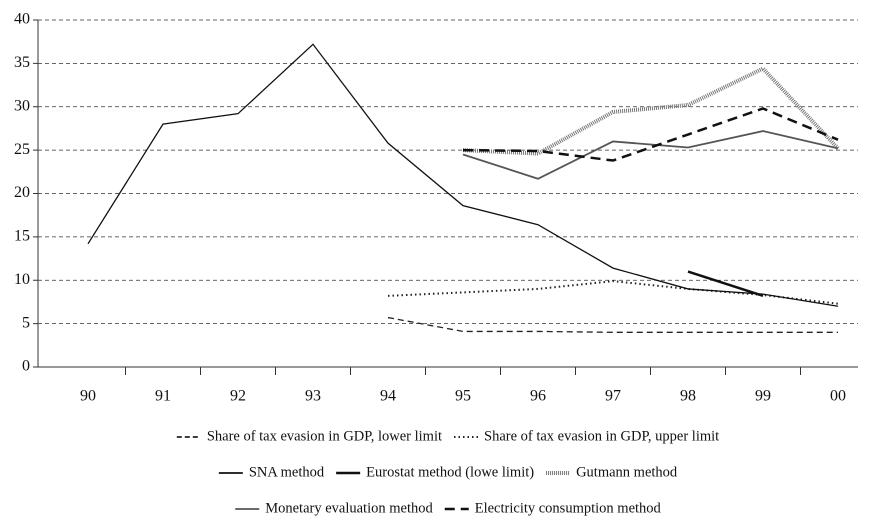  Describe the element at coordinates (349, 508) in the screenshot. I see `legend-label: Monetary evaluation method` at that location.